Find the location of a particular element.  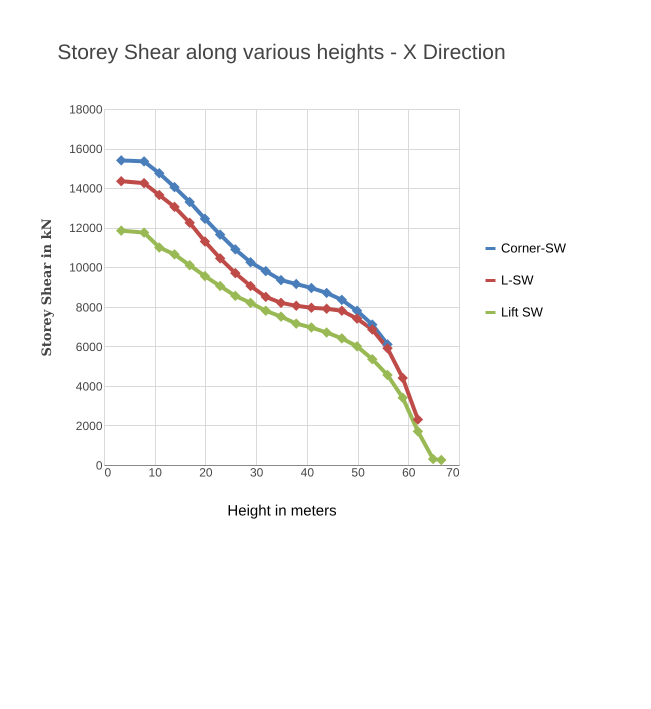

x-tick-label: 0 is located at coordinates (108, 473).